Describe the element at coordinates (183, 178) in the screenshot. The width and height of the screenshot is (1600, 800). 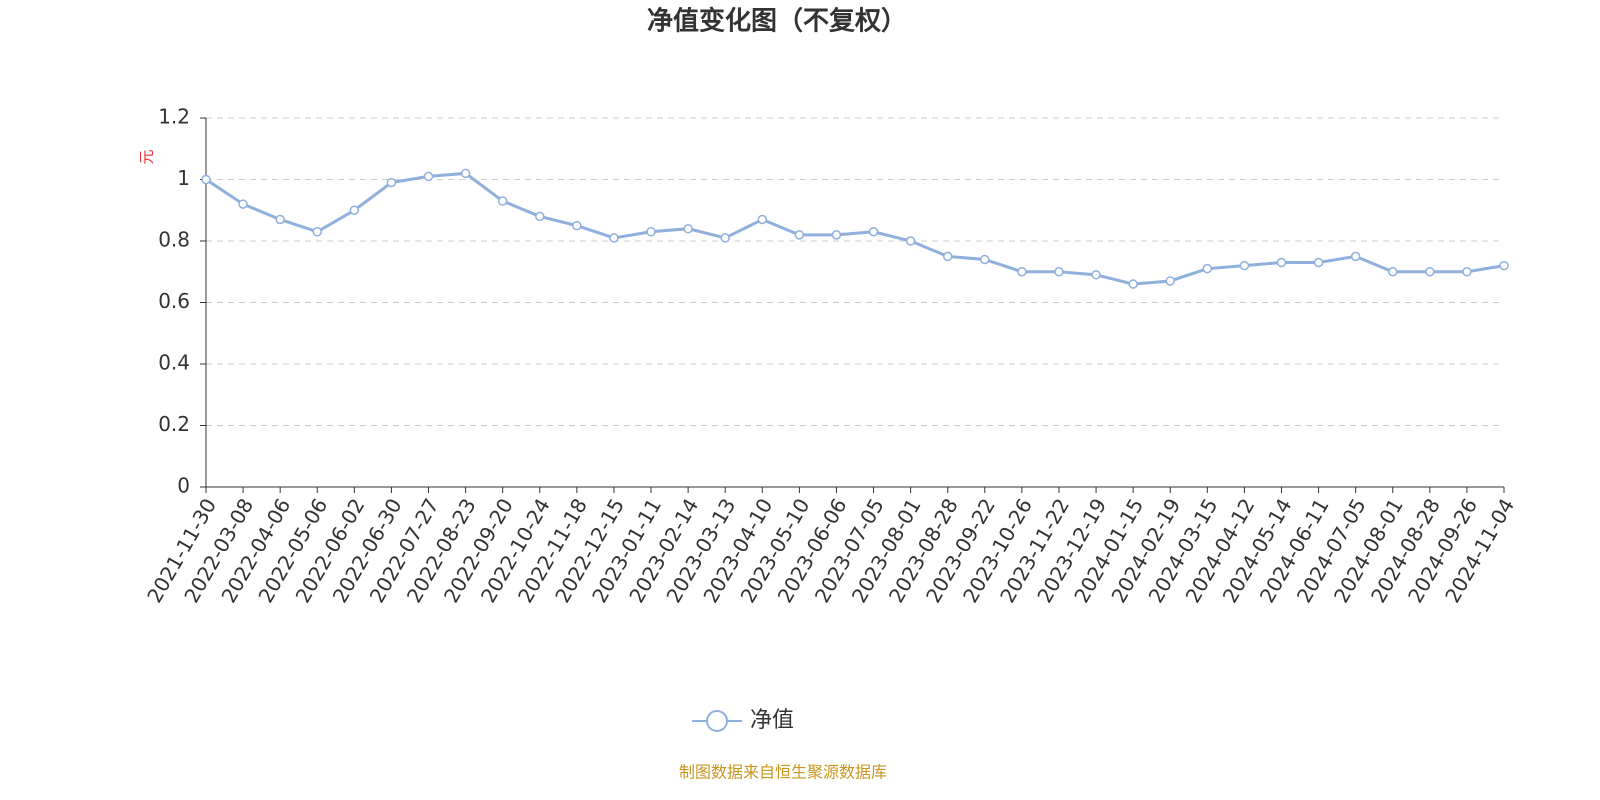
I see `y-tick-label: 1` at that location.